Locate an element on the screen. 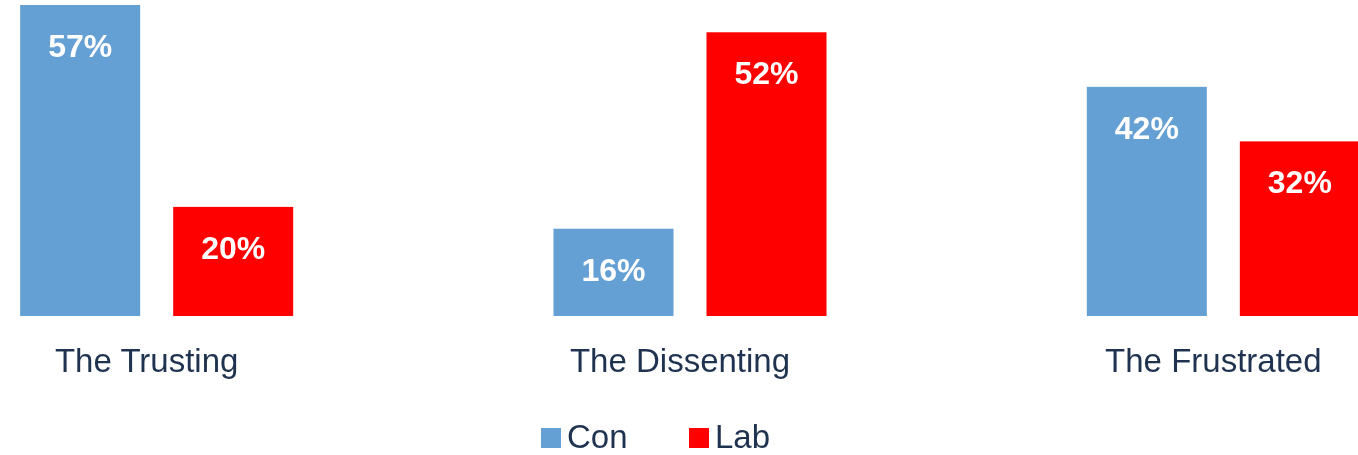 Image resolution: width=1358 pixels, height=455 pixels. legend-label: Con is located at coordinates (597, 436).